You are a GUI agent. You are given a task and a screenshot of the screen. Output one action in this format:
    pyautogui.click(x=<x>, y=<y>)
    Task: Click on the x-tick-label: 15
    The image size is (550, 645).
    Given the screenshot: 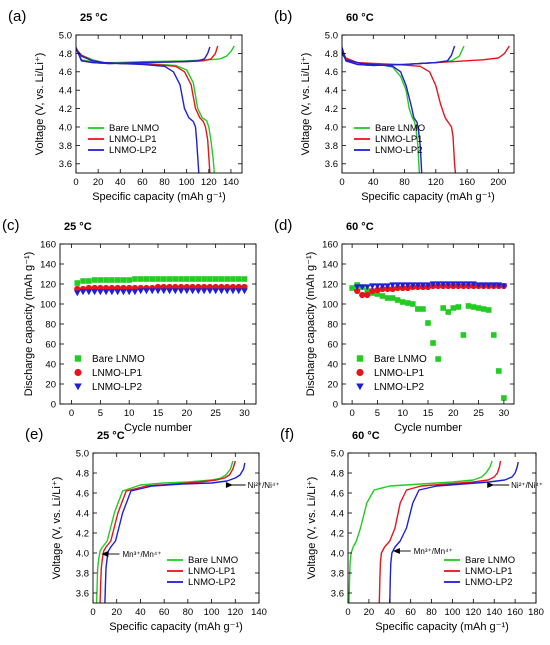 What is the action you would take?
    pyautogui.click(x=158, y=413)
    